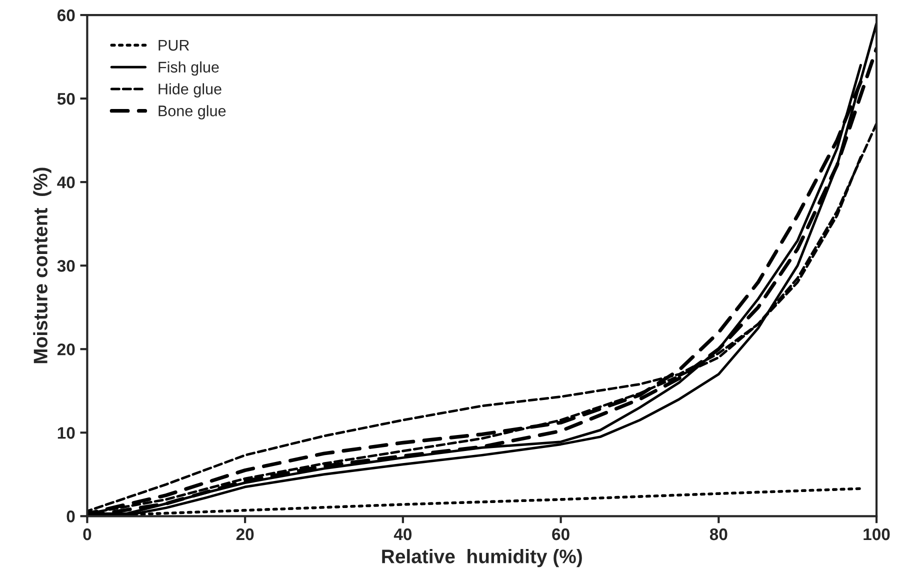 Image resolution: width=899 pixels, height=578 pixels. Describe the element at coordinates (66, 98) in the screenshot. I see `y-tick-label: 50` at that location.